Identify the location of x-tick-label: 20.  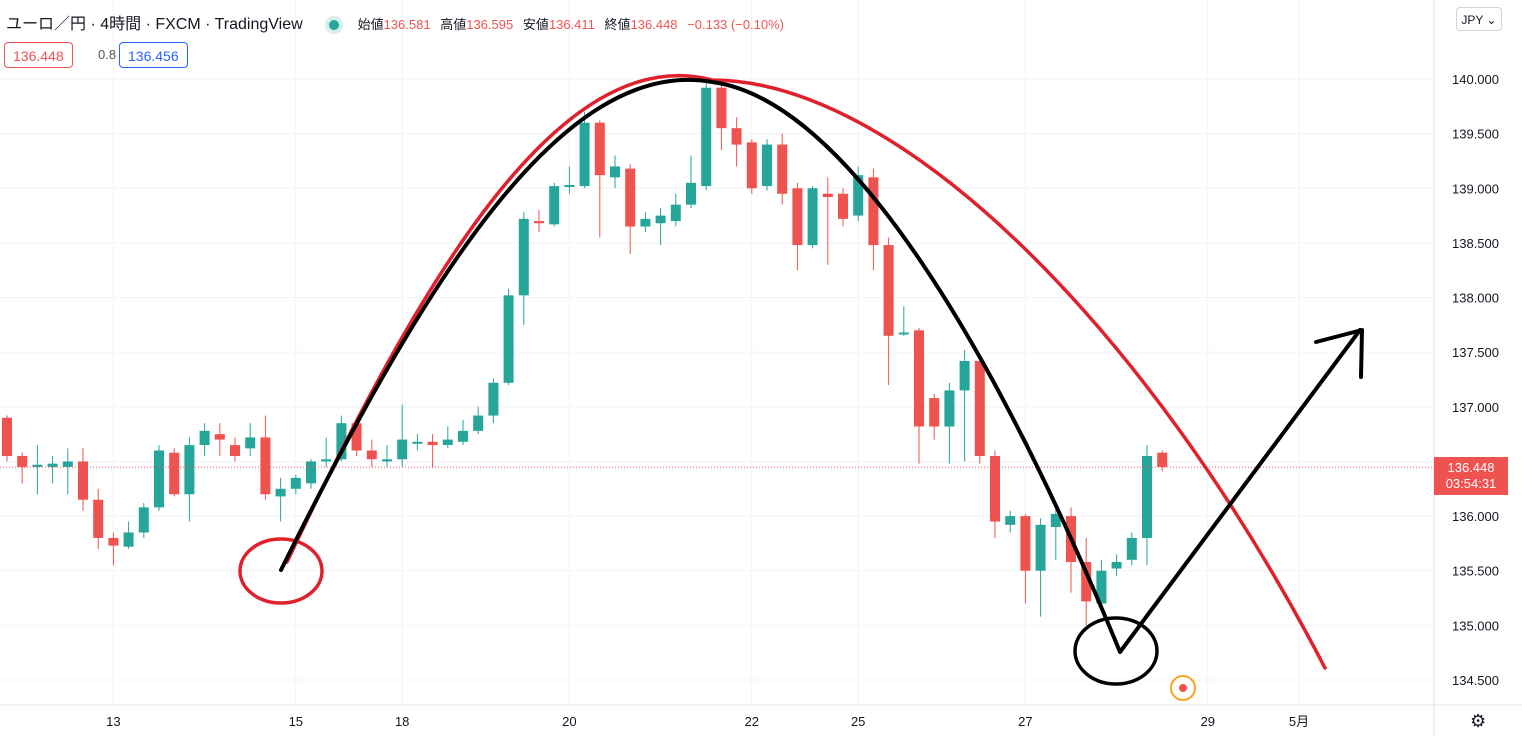
(569, 721).